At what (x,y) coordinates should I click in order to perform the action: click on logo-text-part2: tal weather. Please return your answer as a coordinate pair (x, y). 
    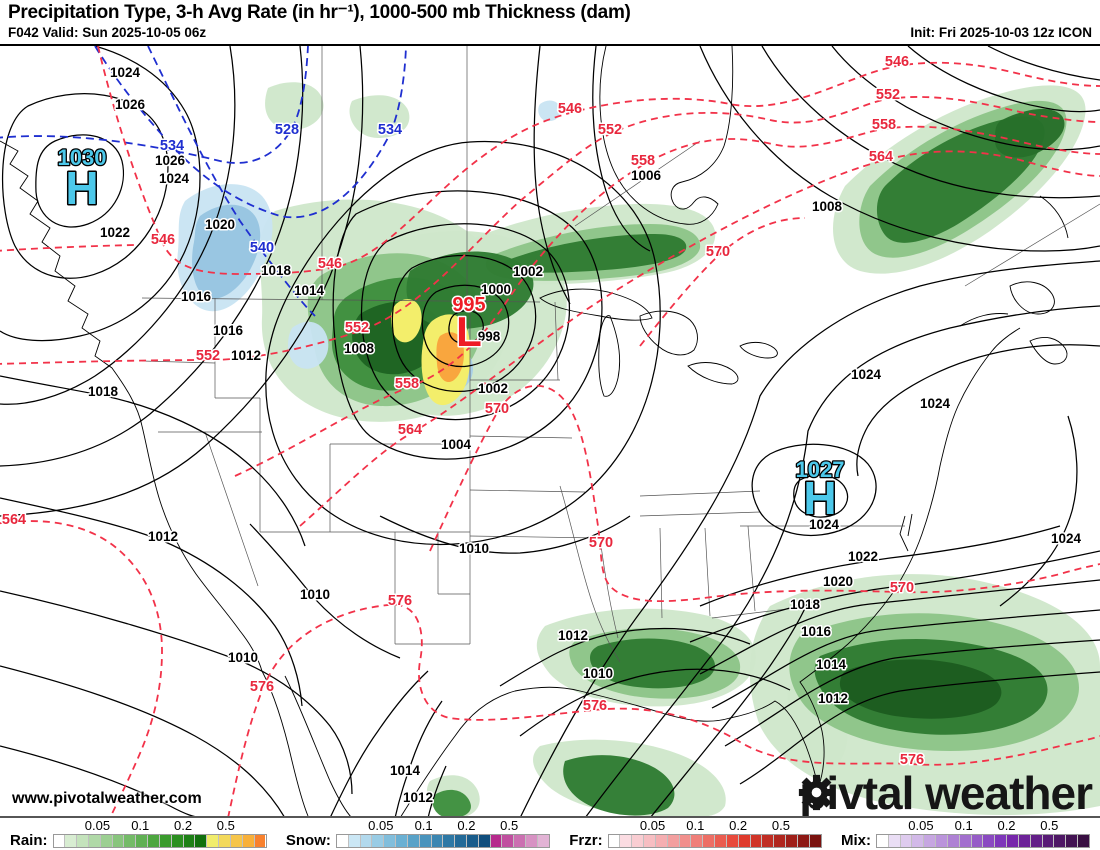
    Looking at the image, I should click on (977, 793).